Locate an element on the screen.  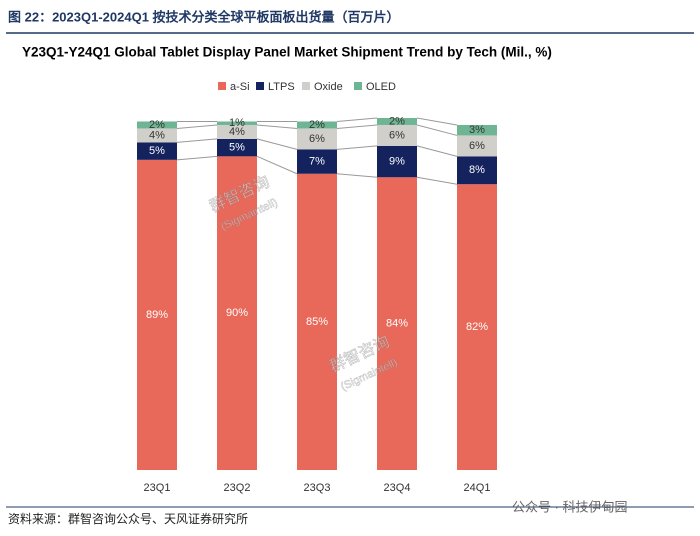
x-tick-label: 23Q3 is located at coordinates (317, 488).